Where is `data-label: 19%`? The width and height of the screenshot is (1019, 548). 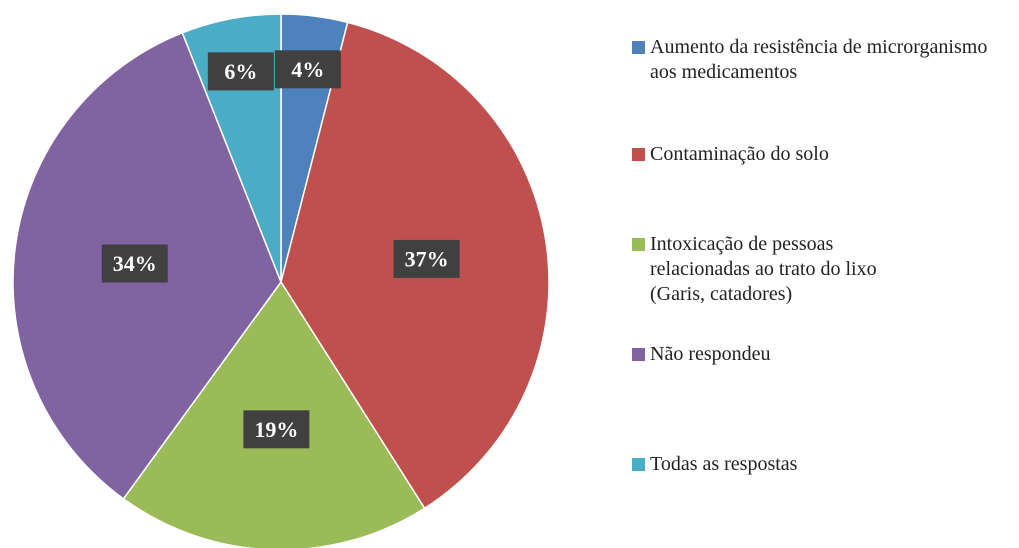 data-label: 19% is located at coordinates (276, 429).